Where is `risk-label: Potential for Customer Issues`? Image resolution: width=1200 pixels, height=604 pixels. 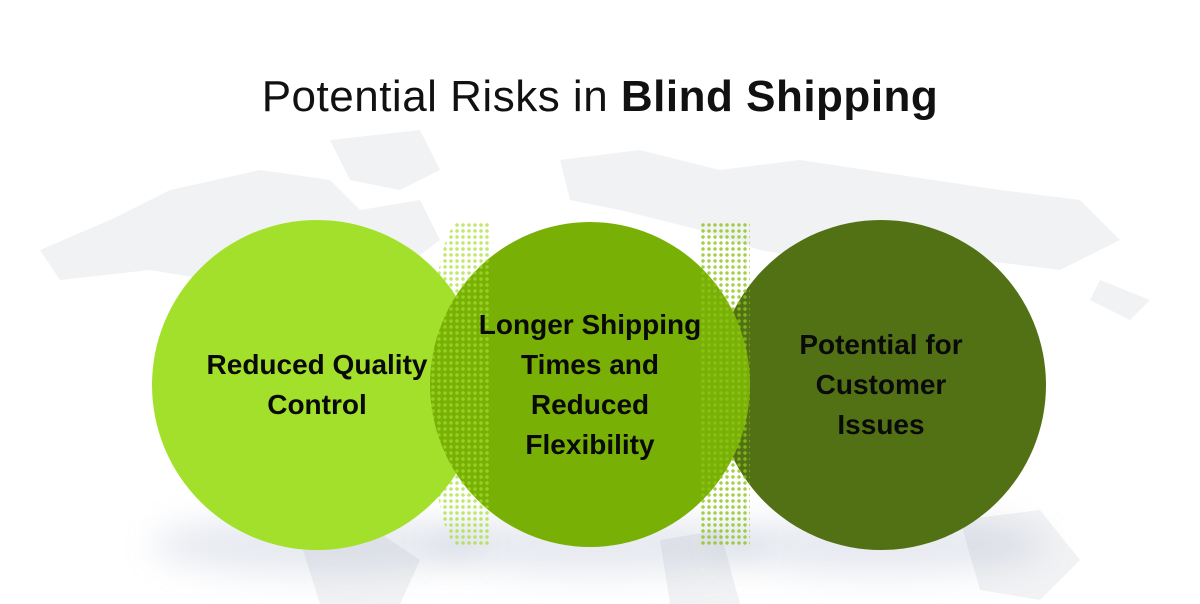
risk-label: Potential for Customer Issues is located at coordinates (881, 384).